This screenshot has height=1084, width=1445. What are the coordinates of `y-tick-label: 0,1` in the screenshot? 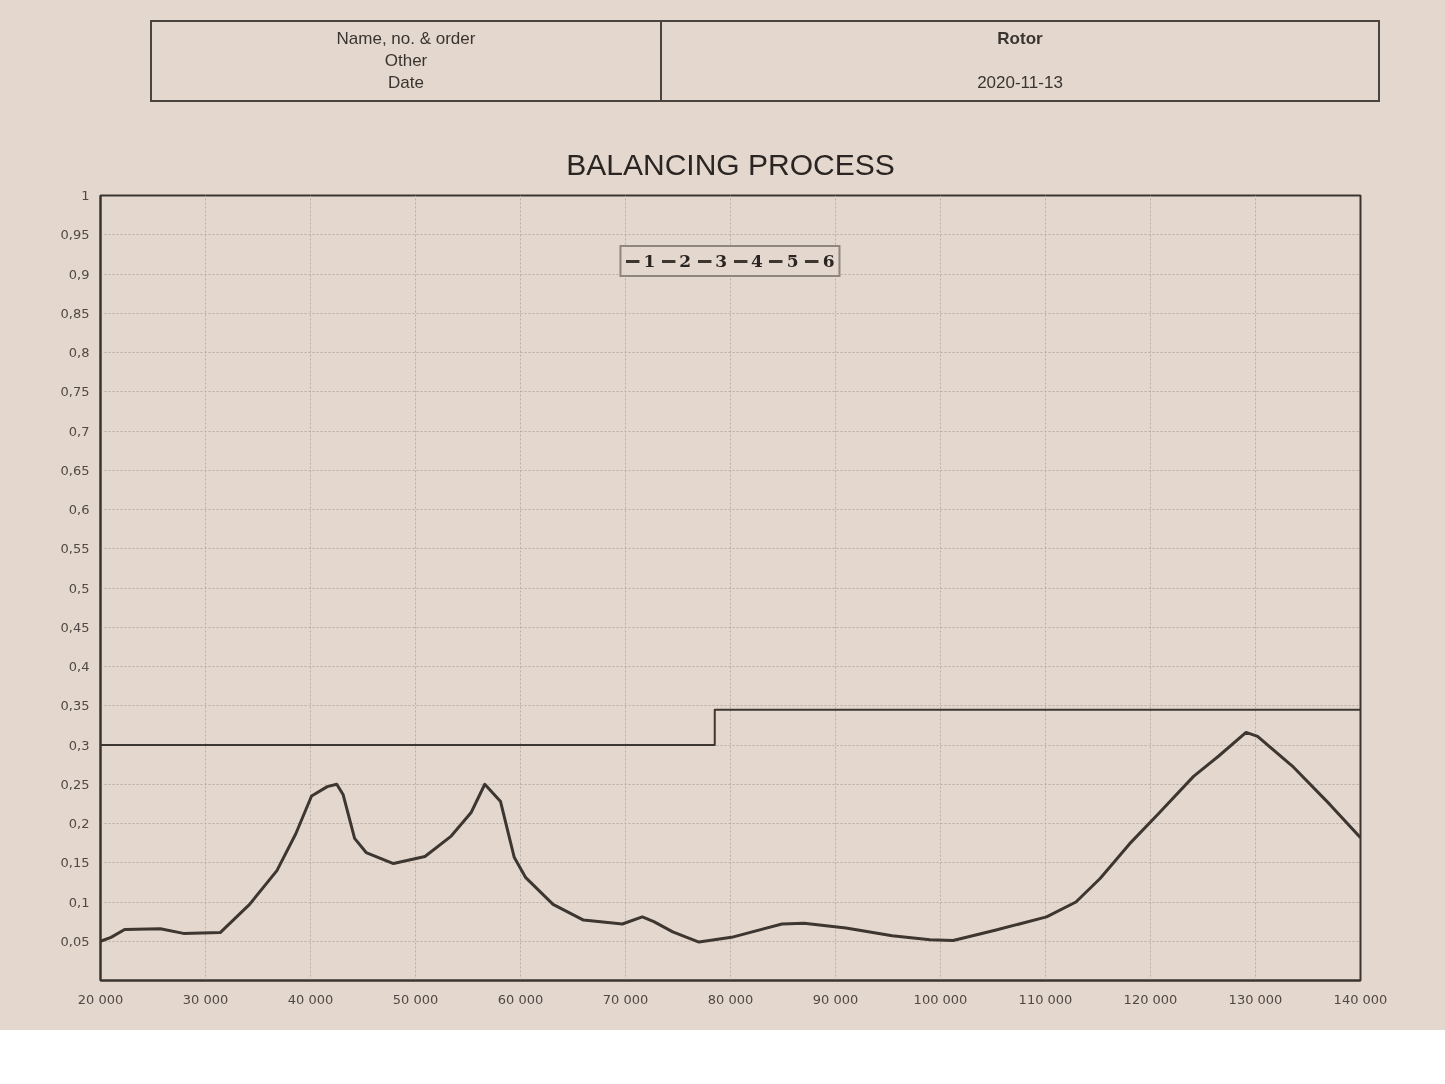 It's located at (79, 902).